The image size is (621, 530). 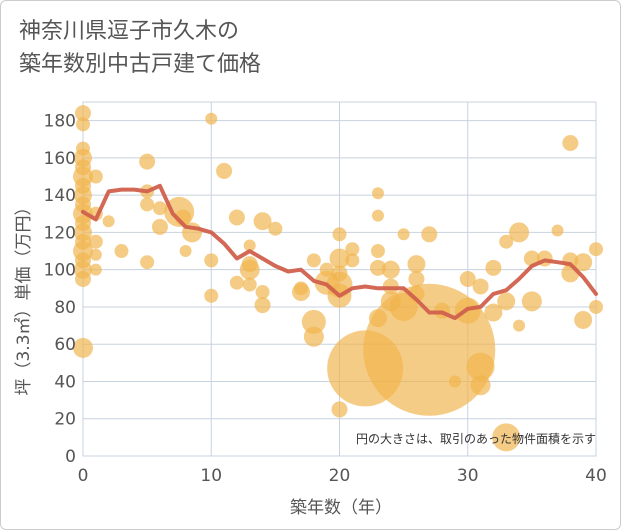 What do you see at coordinates (140, 64) in the screenshot?
I see `chart-title-line-2: 築年数別中古戸建て価格` at bounding box center [140, 64].